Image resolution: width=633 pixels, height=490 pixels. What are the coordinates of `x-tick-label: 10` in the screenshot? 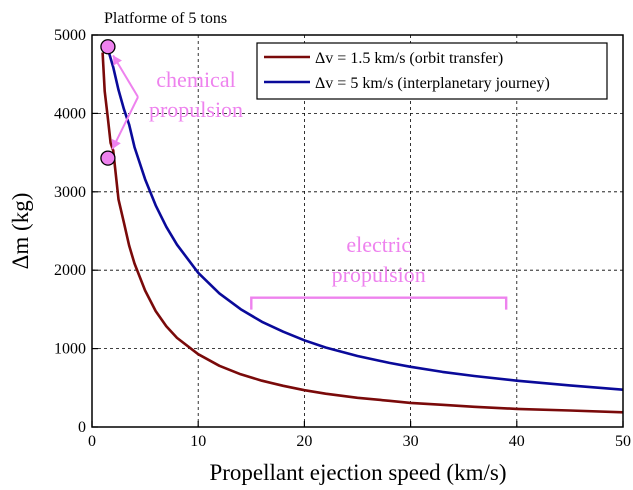 It's located at (198, 441).